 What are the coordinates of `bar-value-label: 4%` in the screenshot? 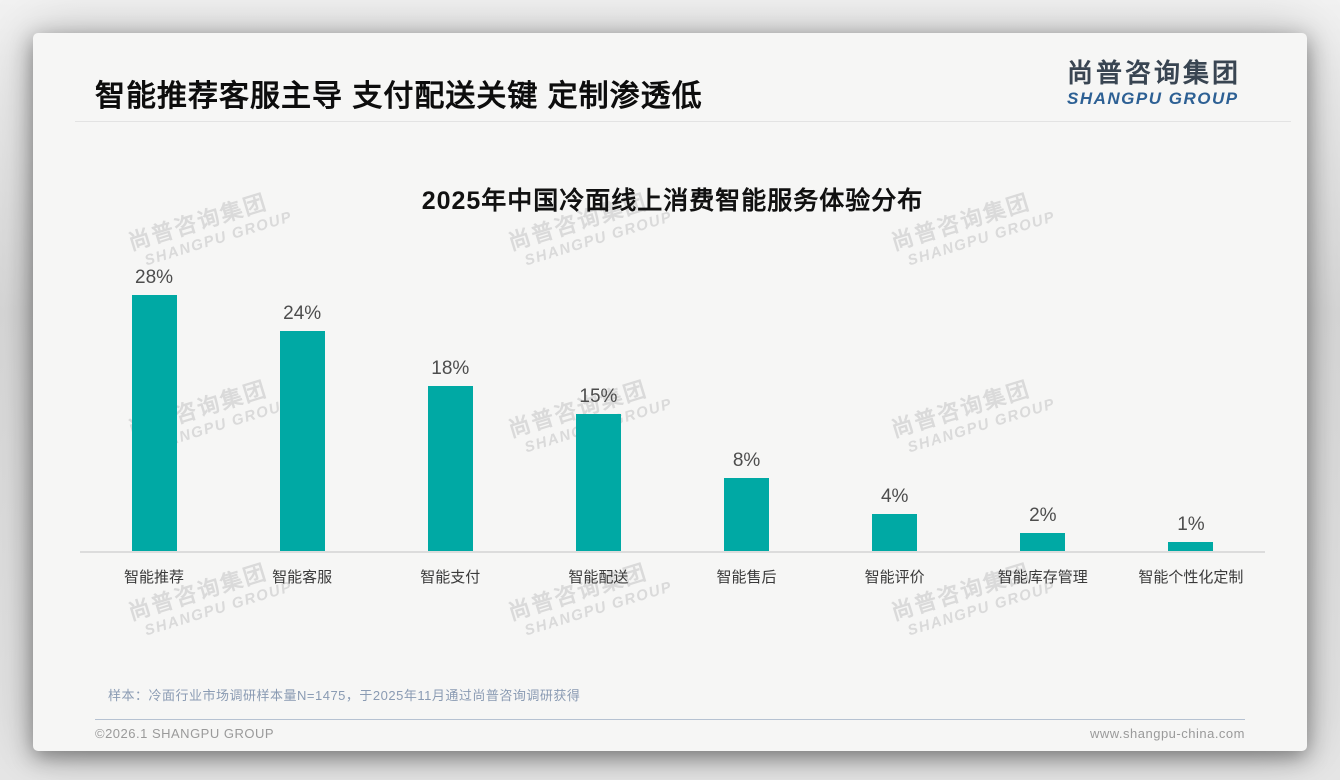 It's located at (894, 496).